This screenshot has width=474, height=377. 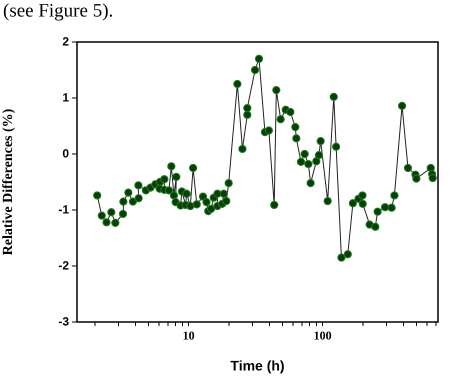 What do you see at coordinates (257, 365) in the screenshot?
I see `x-axis-title: Time (h)` at bounding box center [257, 365].